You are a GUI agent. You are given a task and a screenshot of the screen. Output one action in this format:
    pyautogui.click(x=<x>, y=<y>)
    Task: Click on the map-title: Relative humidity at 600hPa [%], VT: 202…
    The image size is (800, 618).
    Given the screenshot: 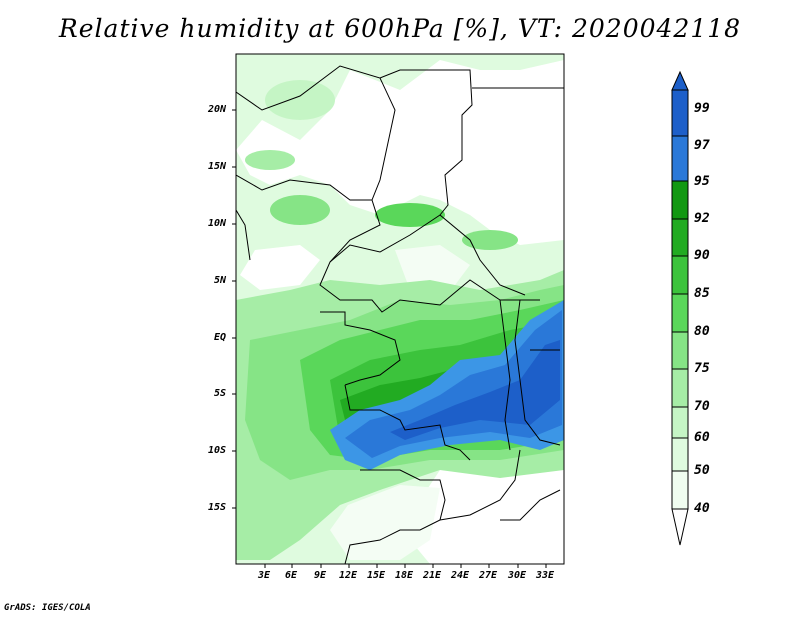 What is the action you would take?
    pyautogui.click(x=400, y=28)
    